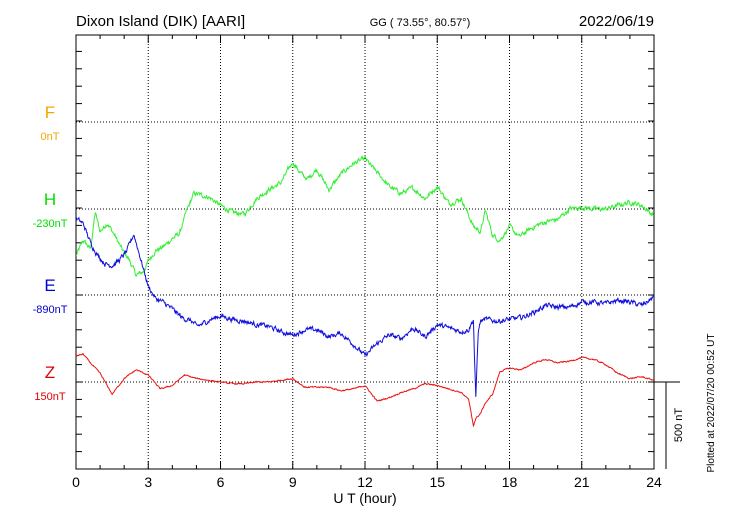 The width and height of the screenshot is (730, 520). What do you see at coordinates (50, 372) in the screenshot?
I see `component-letter-Z: Z` at bounding box center [50, 372].